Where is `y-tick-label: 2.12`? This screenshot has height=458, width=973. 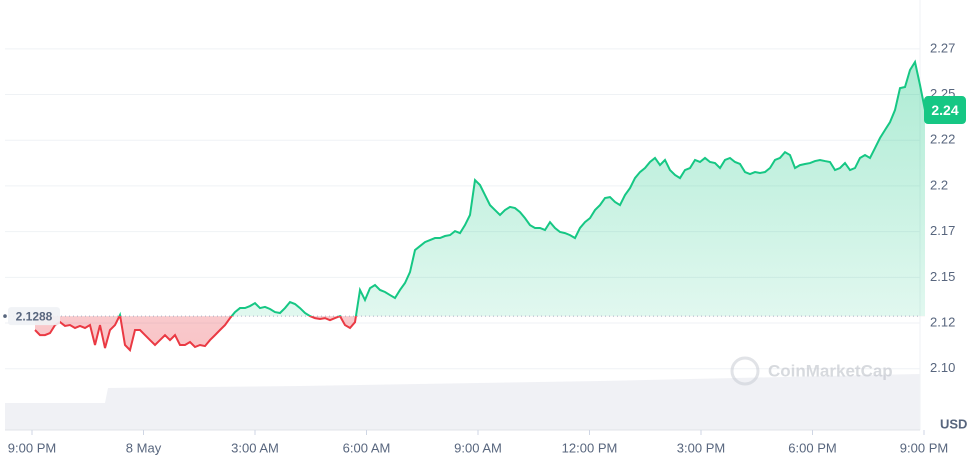
y-tick-label: 2.12 is located at coordinates (942, 321).